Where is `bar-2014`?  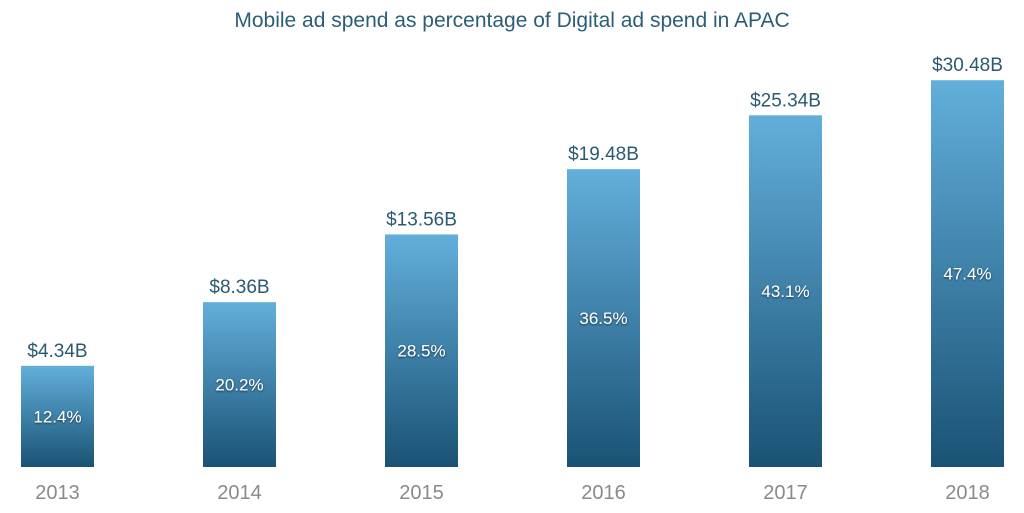
bar-2014 is located at coordinates (239, 384).